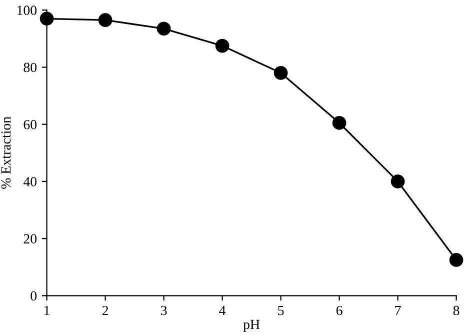 This screenshot has height=336, width=468. Describe the element at coordinates (27, 11) in the screenshot. I see `y-tick-label: 100` at that location.